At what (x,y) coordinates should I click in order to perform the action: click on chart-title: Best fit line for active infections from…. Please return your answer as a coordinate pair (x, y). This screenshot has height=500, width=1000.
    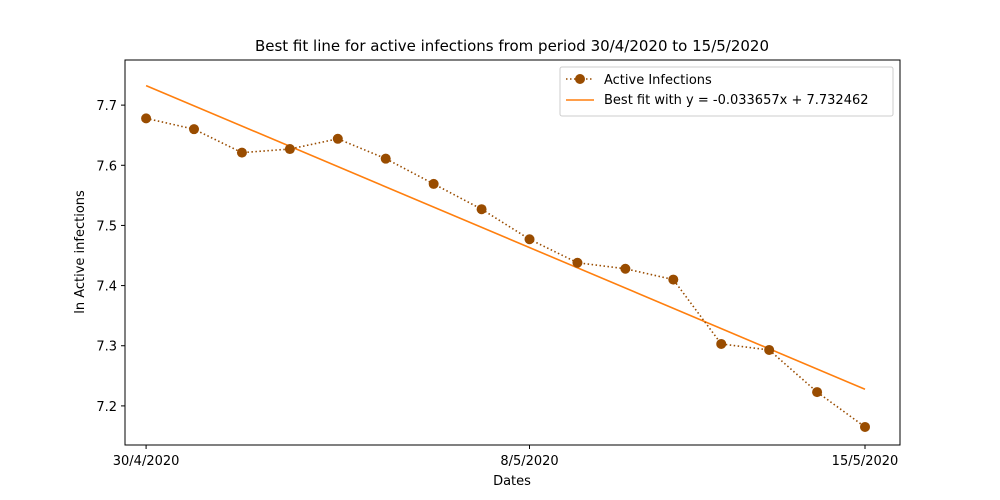
    Looking at the image, I should click on (512, 46).